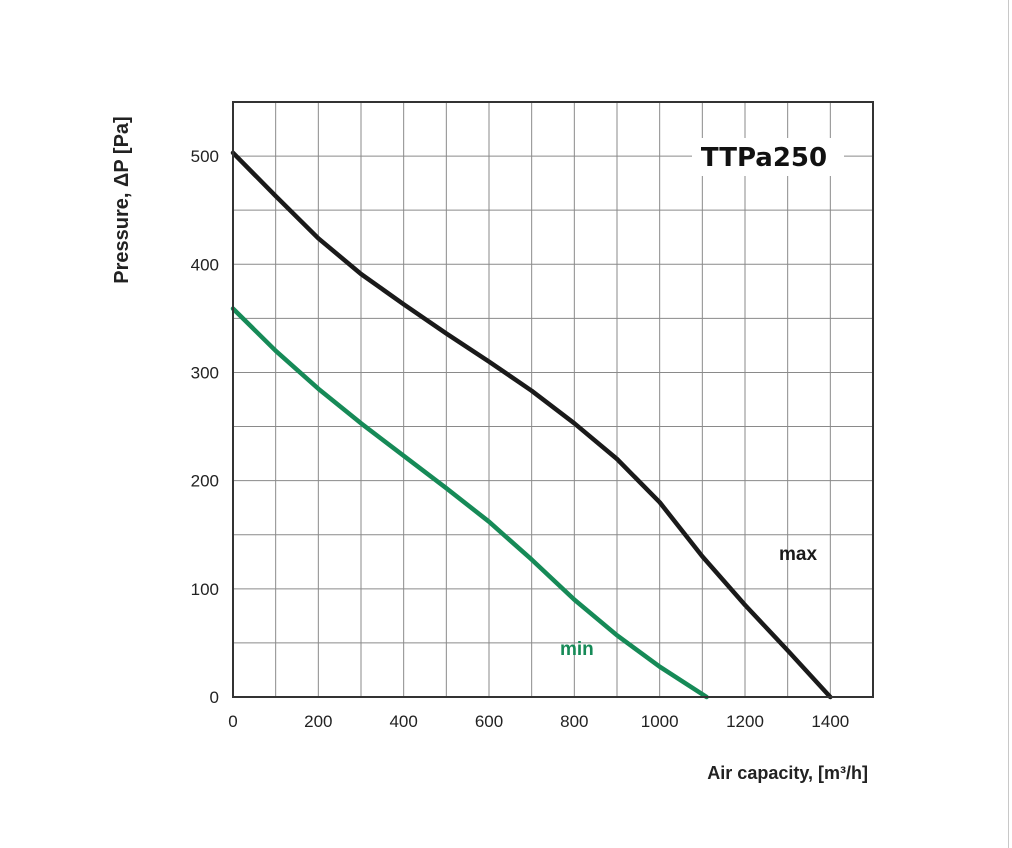 This screenshot has height=848, width=1012. I want to click on series-label-max: max, so click(798, 554).